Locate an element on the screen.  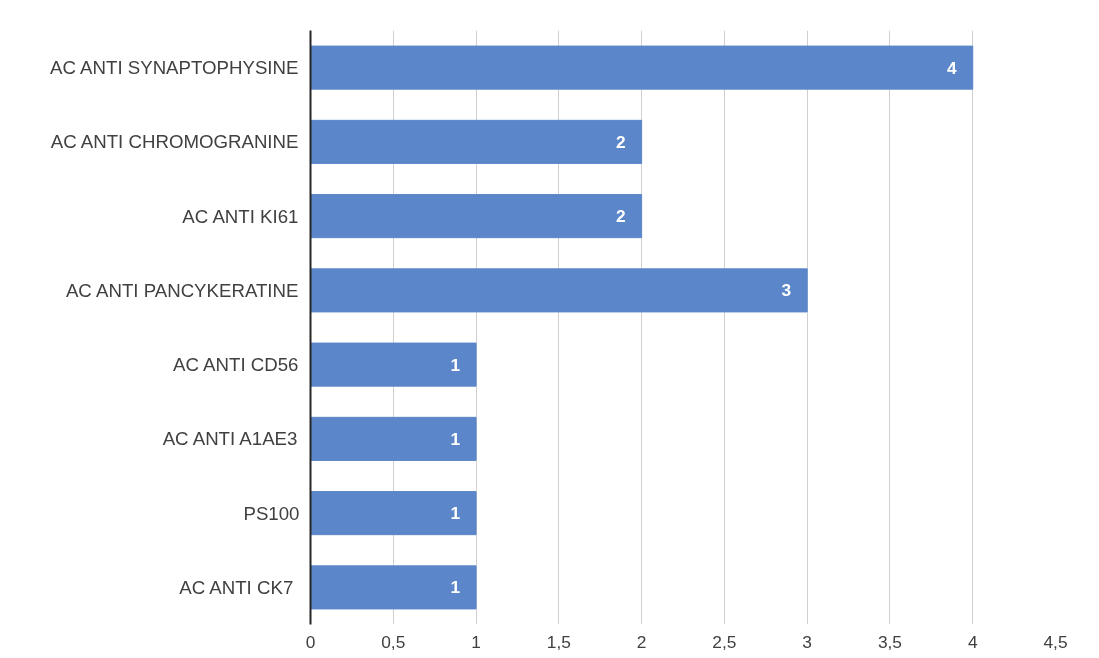
x-tick-label: 1 is located at coordinates (476, 641).